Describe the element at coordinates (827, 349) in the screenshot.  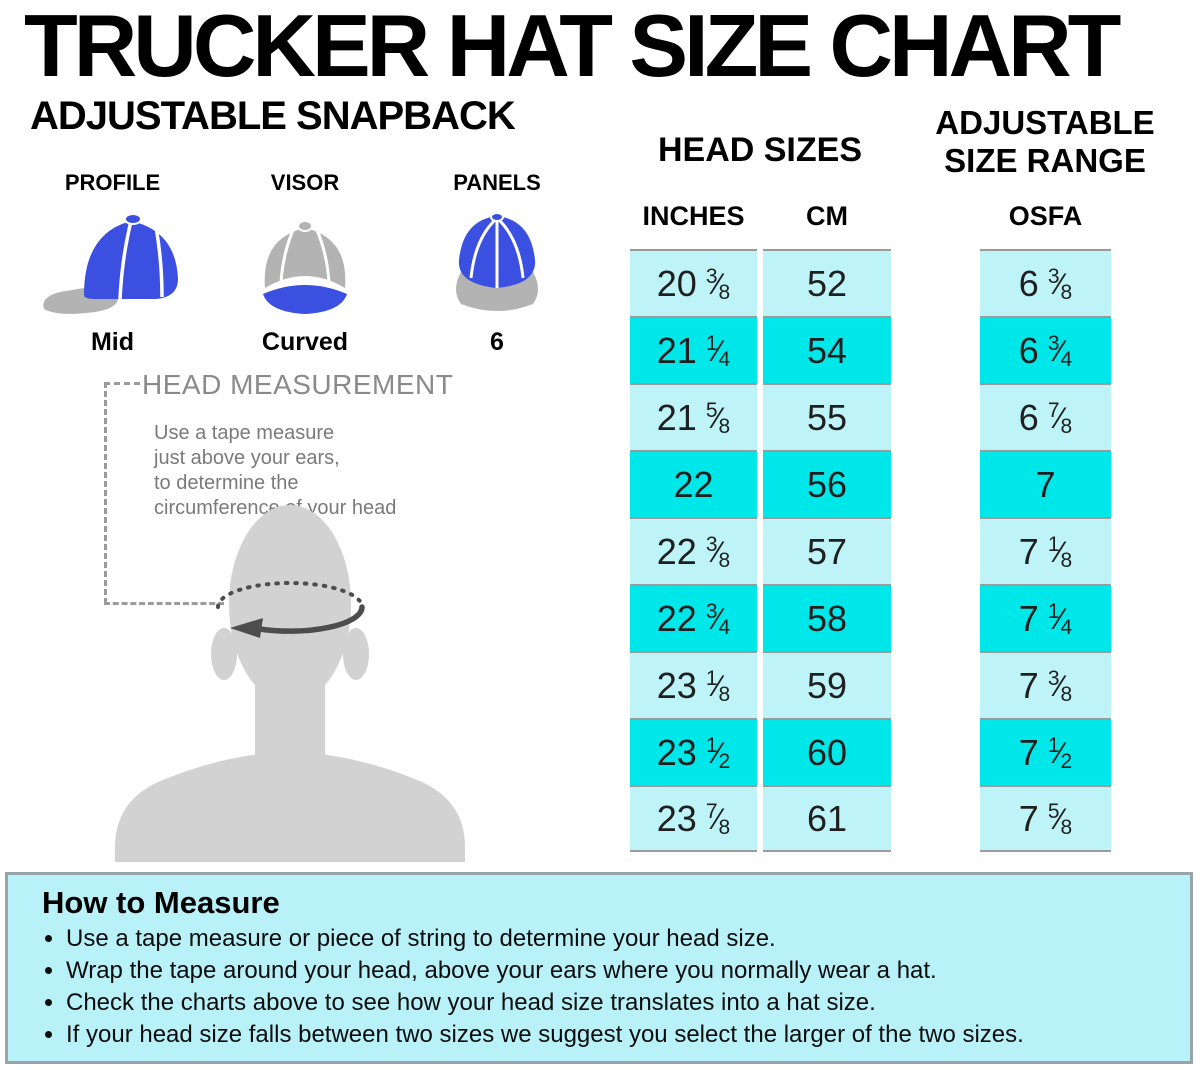
I see `cm-size-cell: 54` at that location.